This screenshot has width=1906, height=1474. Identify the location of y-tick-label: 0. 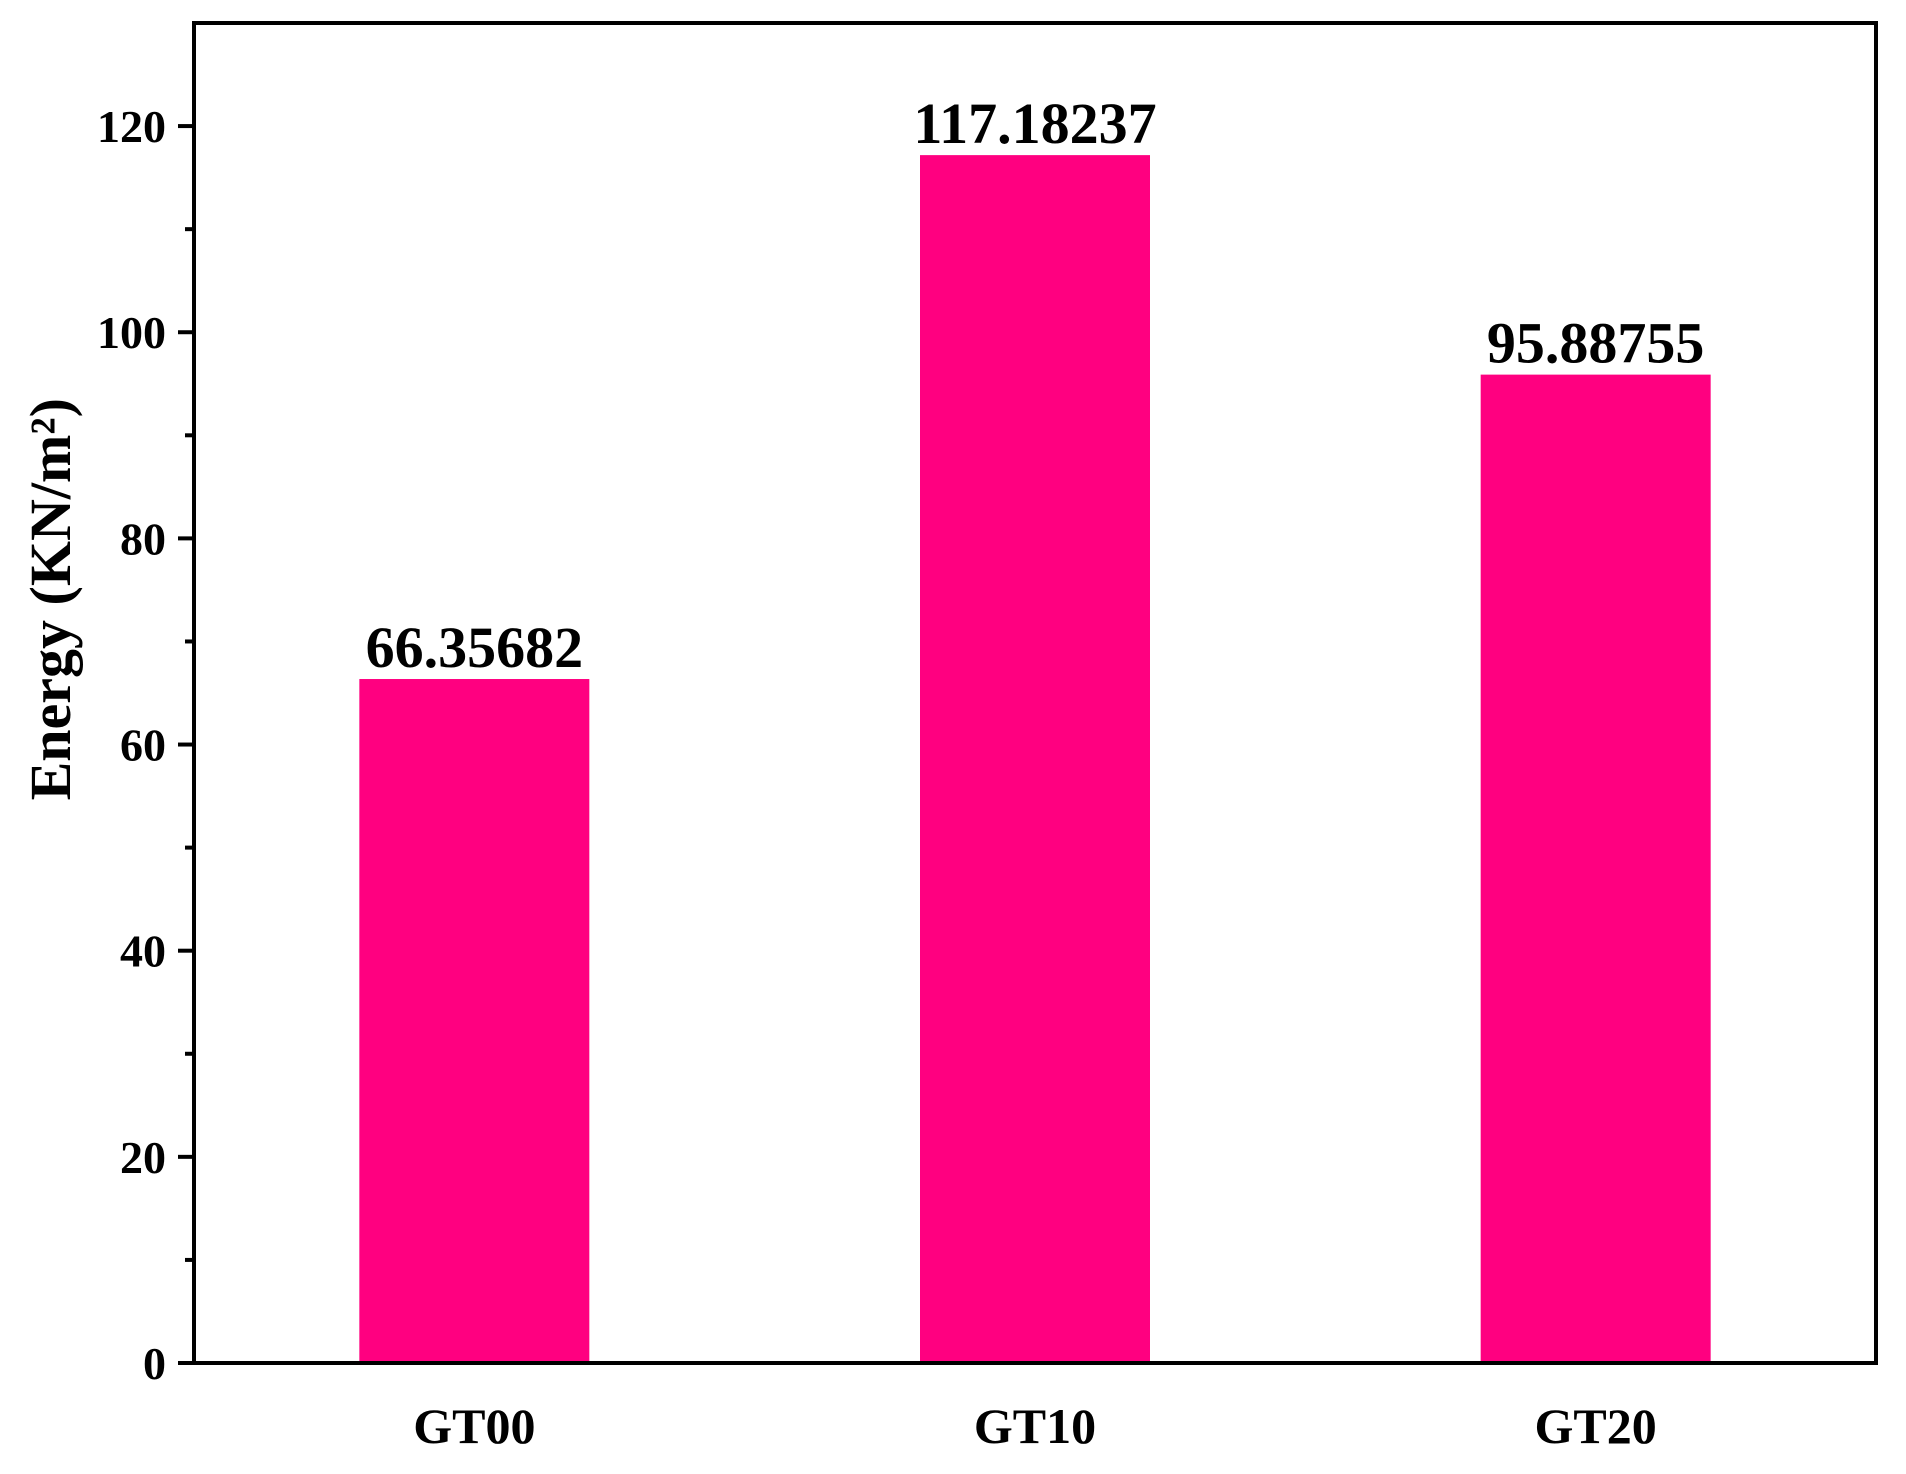
(154, 1363).